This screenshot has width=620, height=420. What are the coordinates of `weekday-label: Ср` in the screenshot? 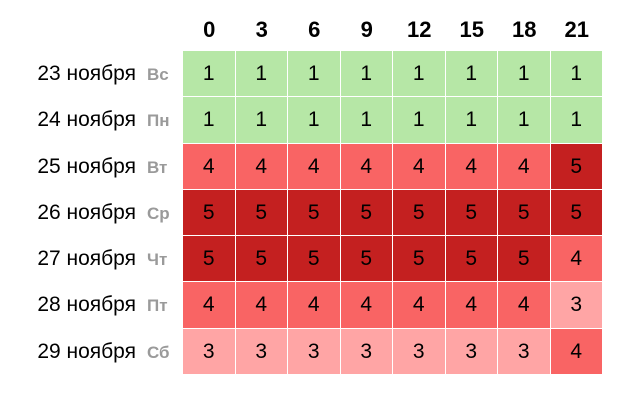 It's located at (158, 213).